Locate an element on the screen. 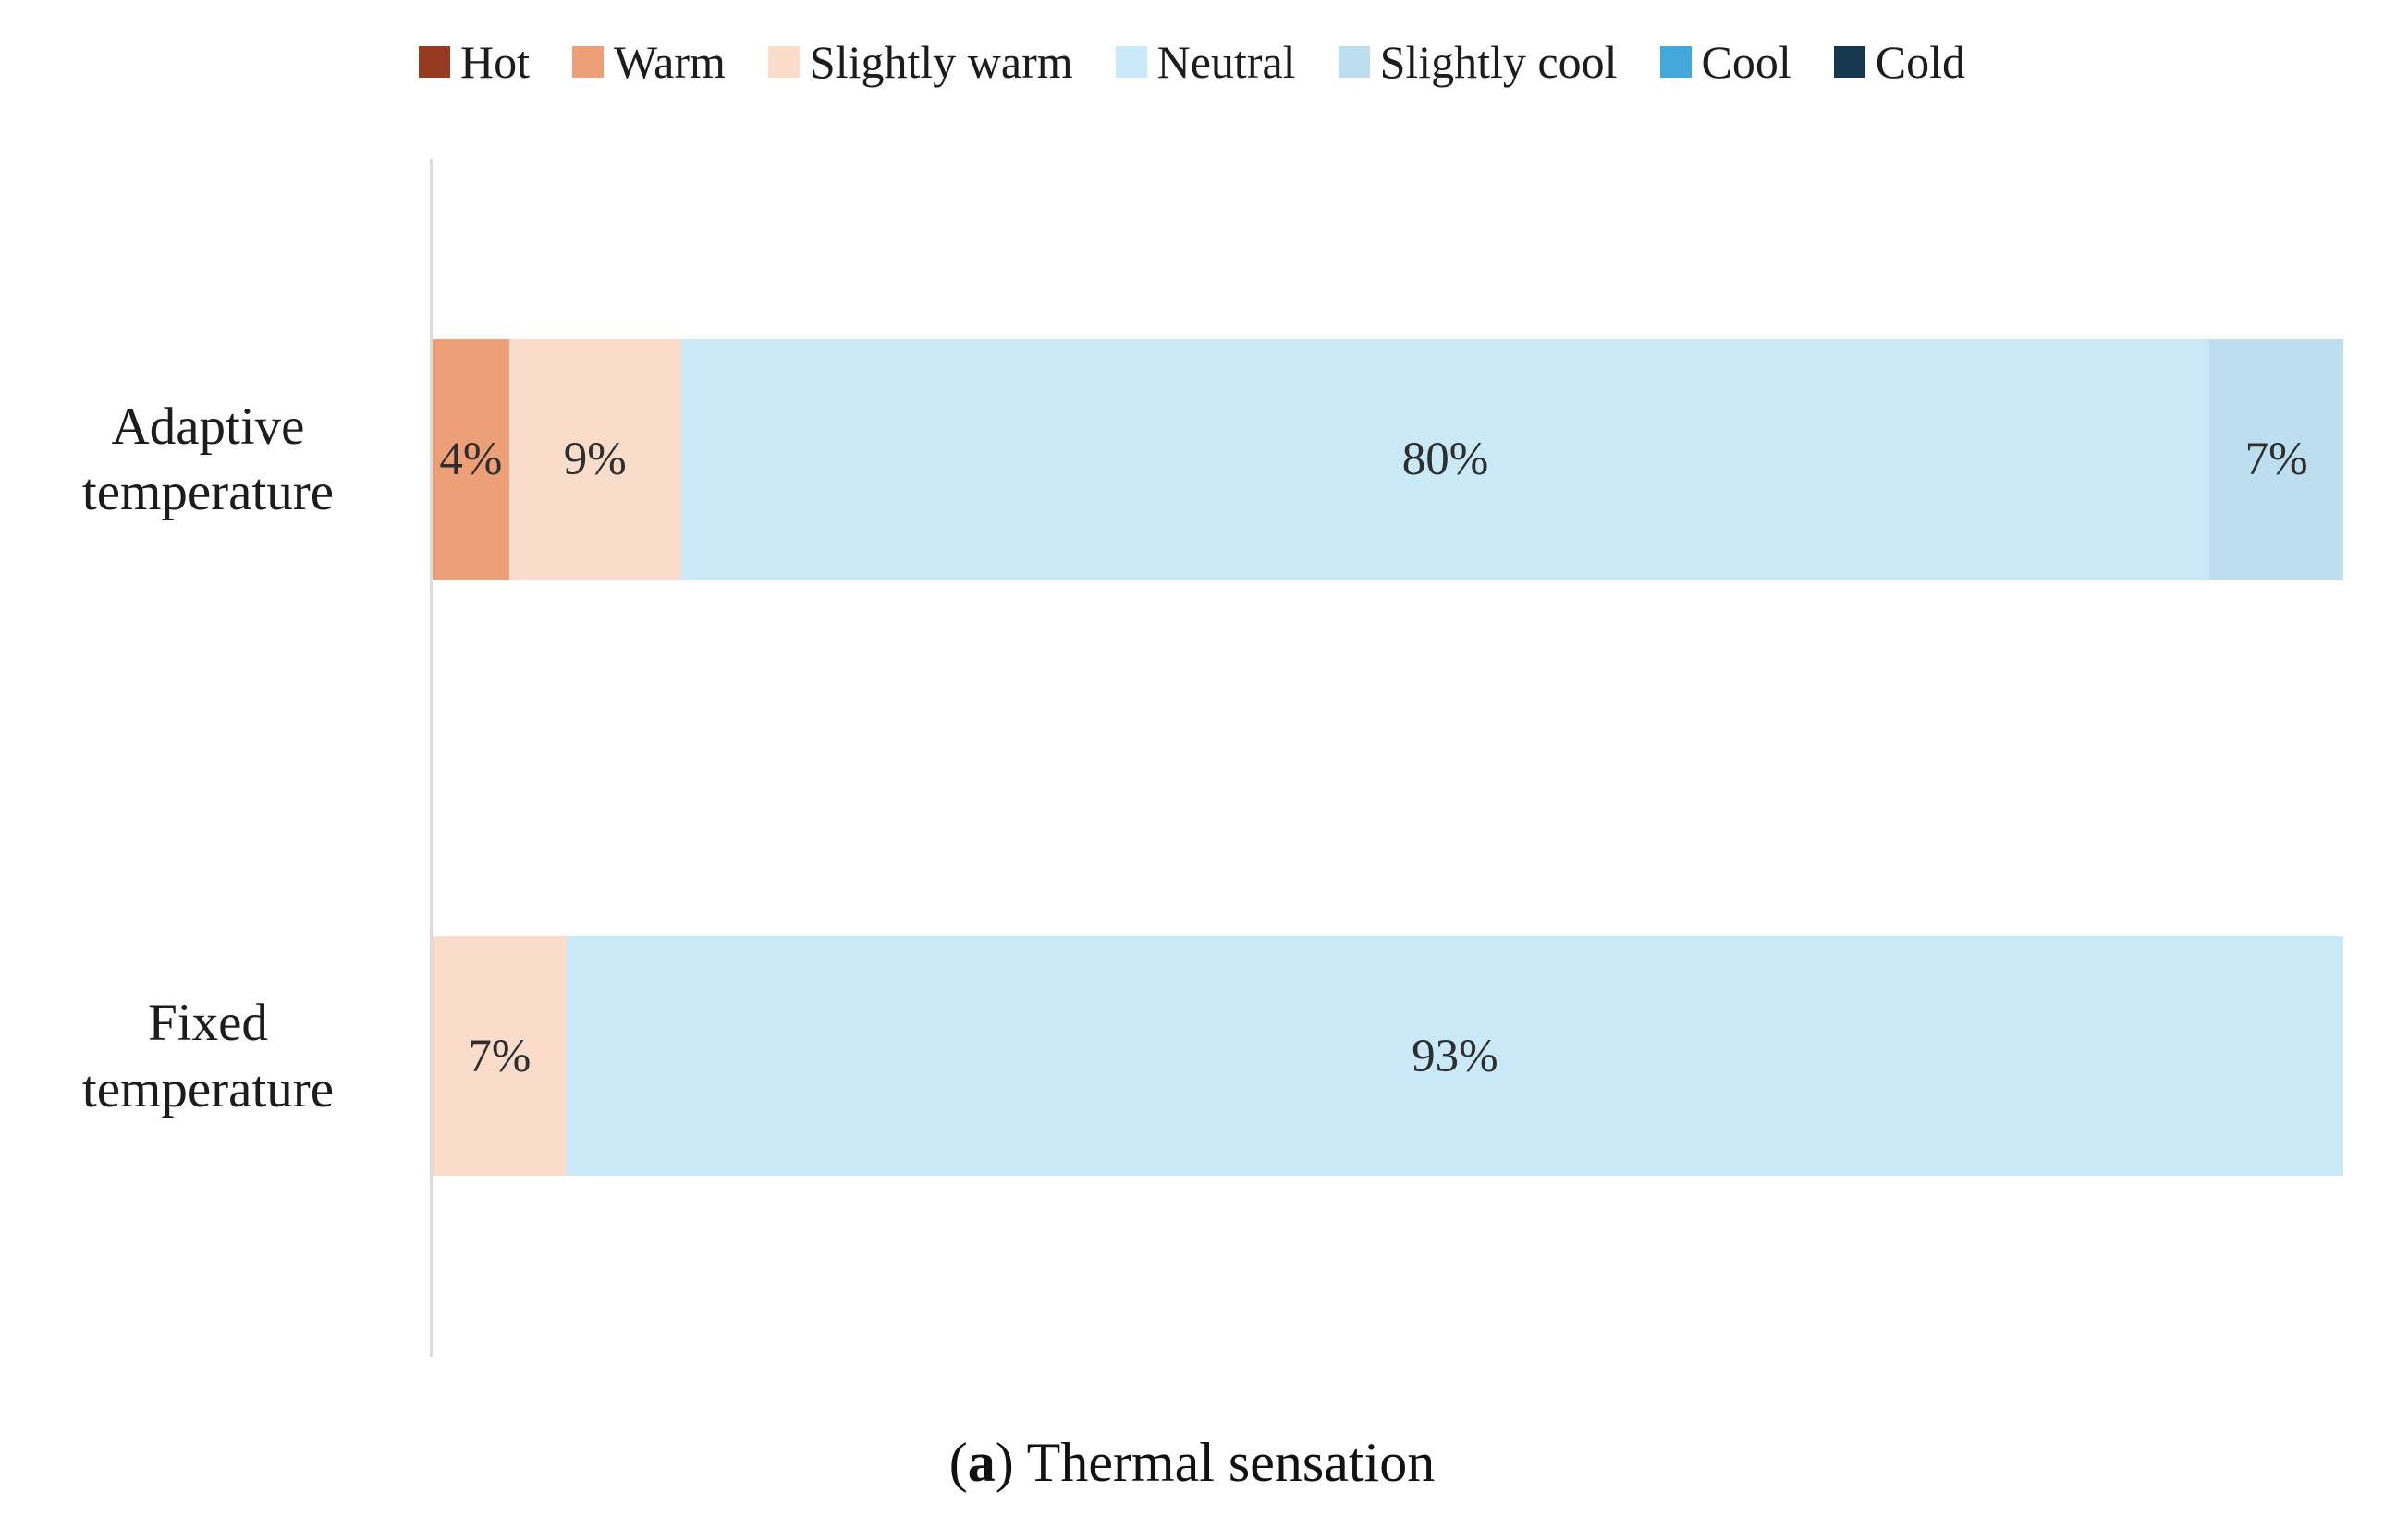 Image resolution: width=2384 pixels, height=1540 pixels. bar-segment-adaptive-temperature-warm: 4% is located at coordinates (471, 459).